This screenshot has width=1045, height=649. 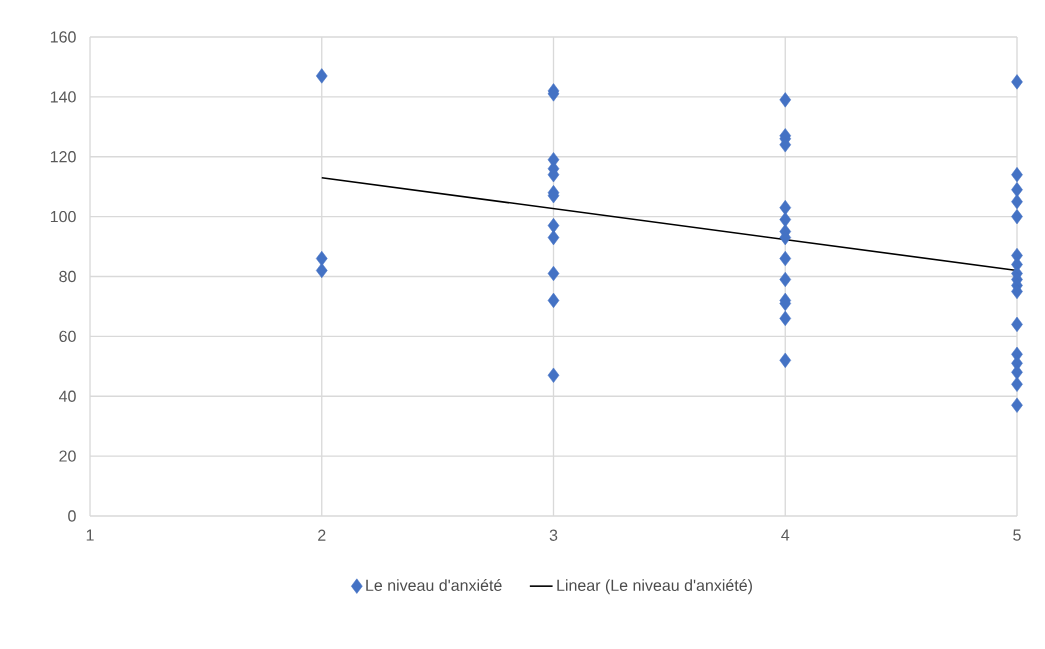 What do you see at coordinates (67, 396) in the screenshot?
I see `y-tick-label: 40` at bounding box center [67, 396].